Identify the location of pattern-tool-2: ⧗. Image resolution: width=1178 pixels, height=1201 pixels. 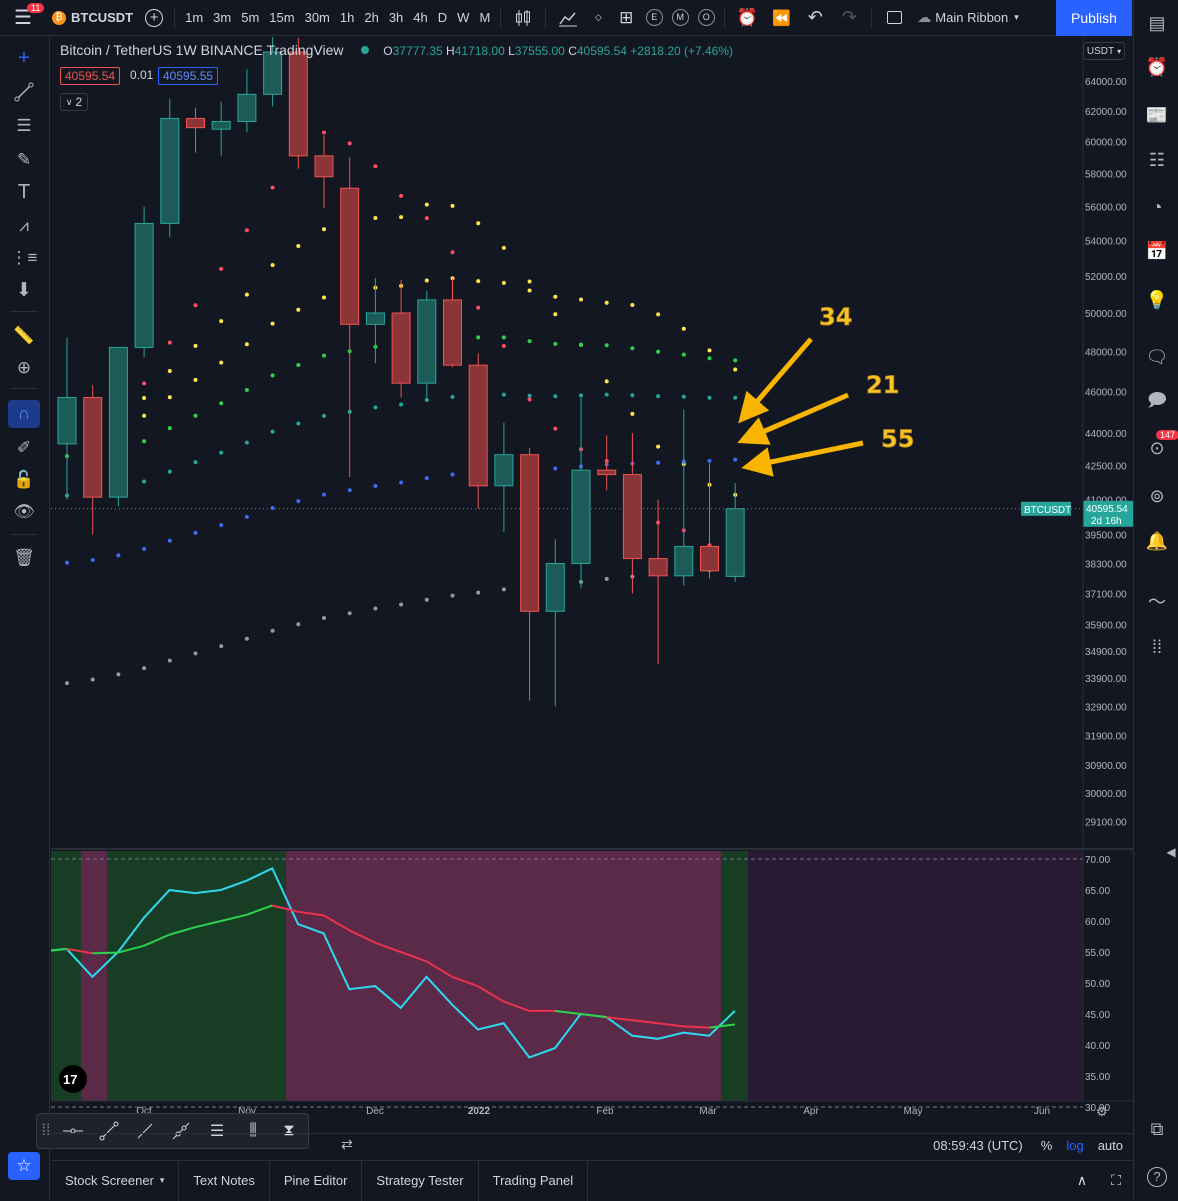
(289, 1131).